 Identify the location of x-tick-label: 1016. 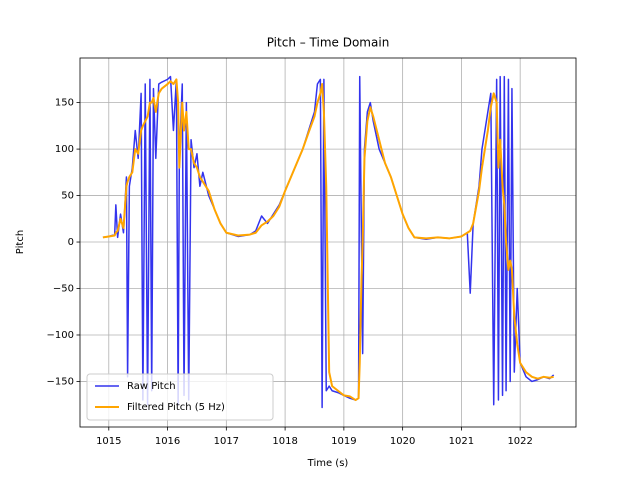
(167, 441).